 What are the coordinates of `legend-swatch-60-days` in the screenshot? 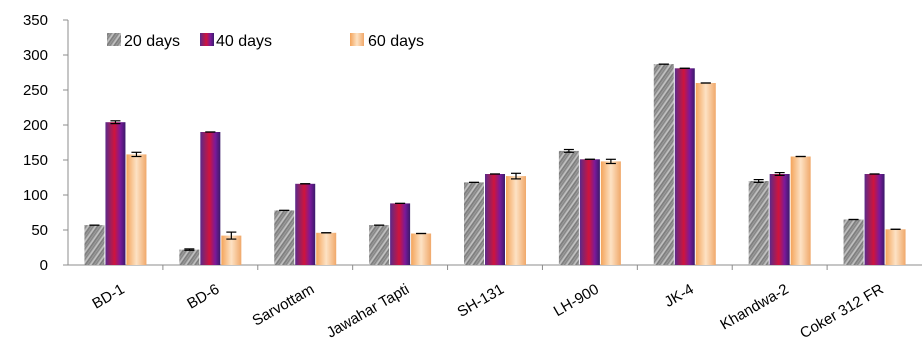 It's located at (357, 39).